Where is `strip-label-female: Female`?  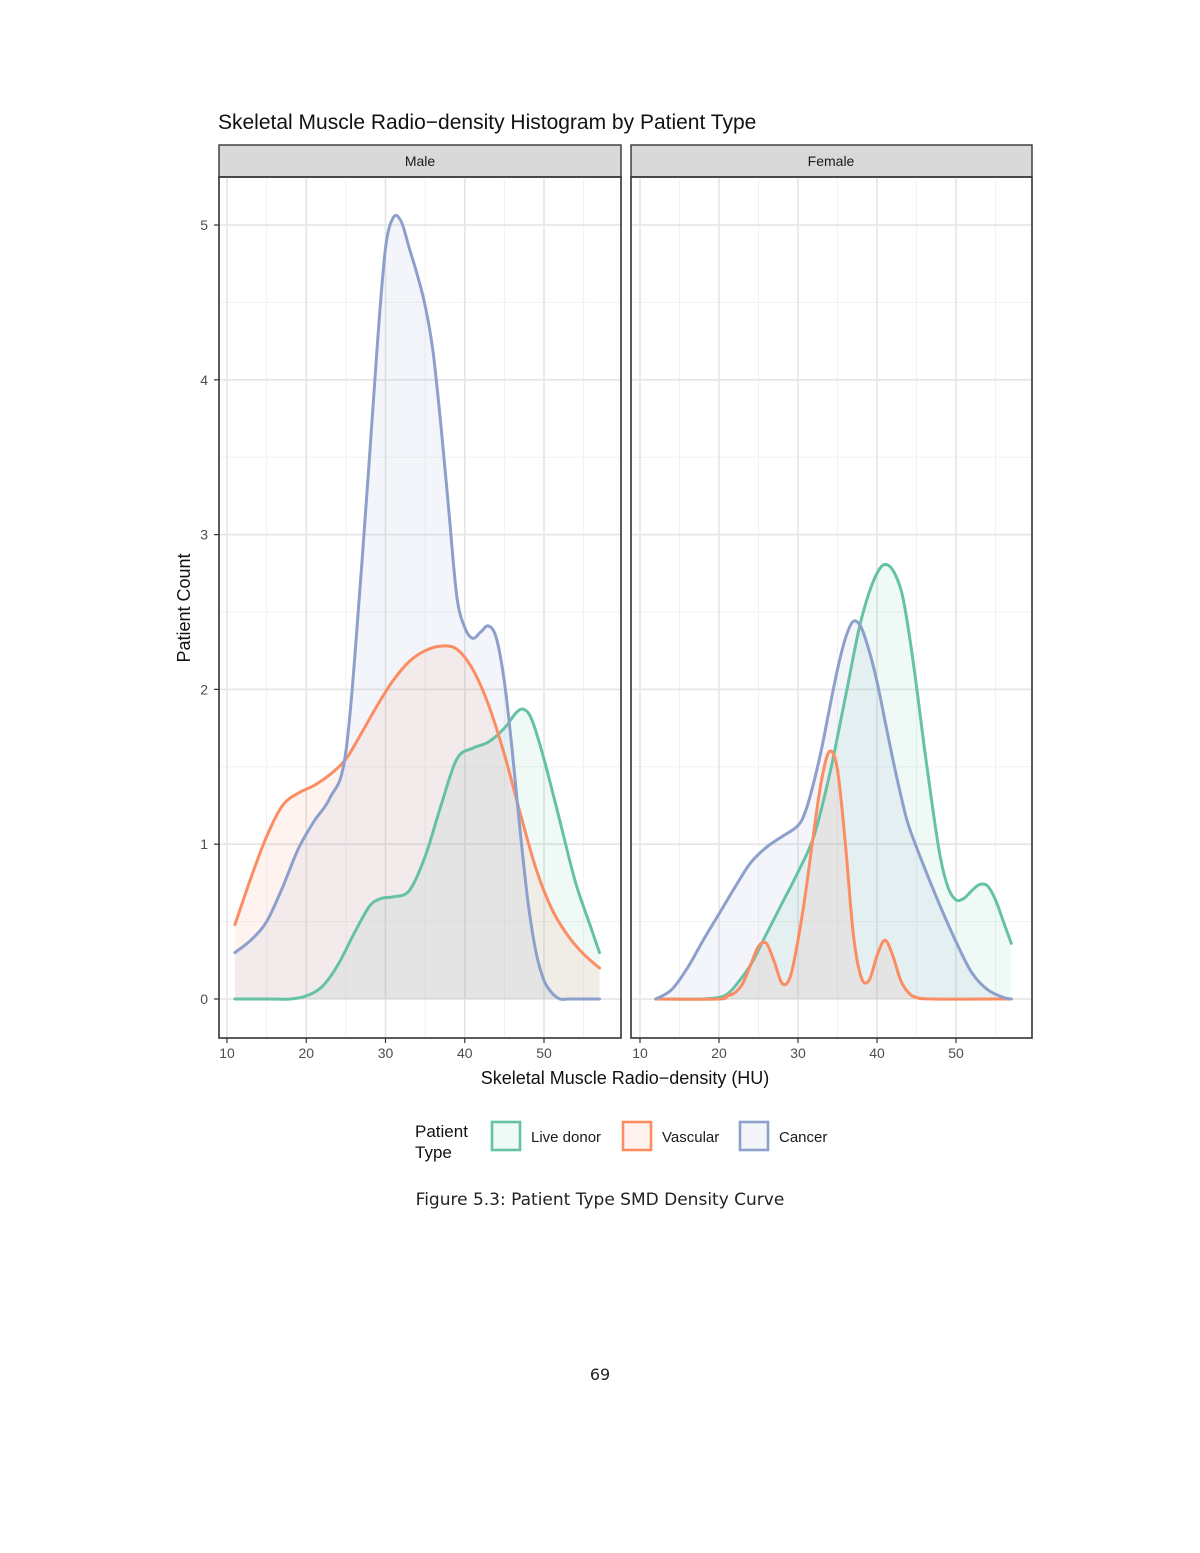 strip-label-female: Female is located at coordinates (831, 161).